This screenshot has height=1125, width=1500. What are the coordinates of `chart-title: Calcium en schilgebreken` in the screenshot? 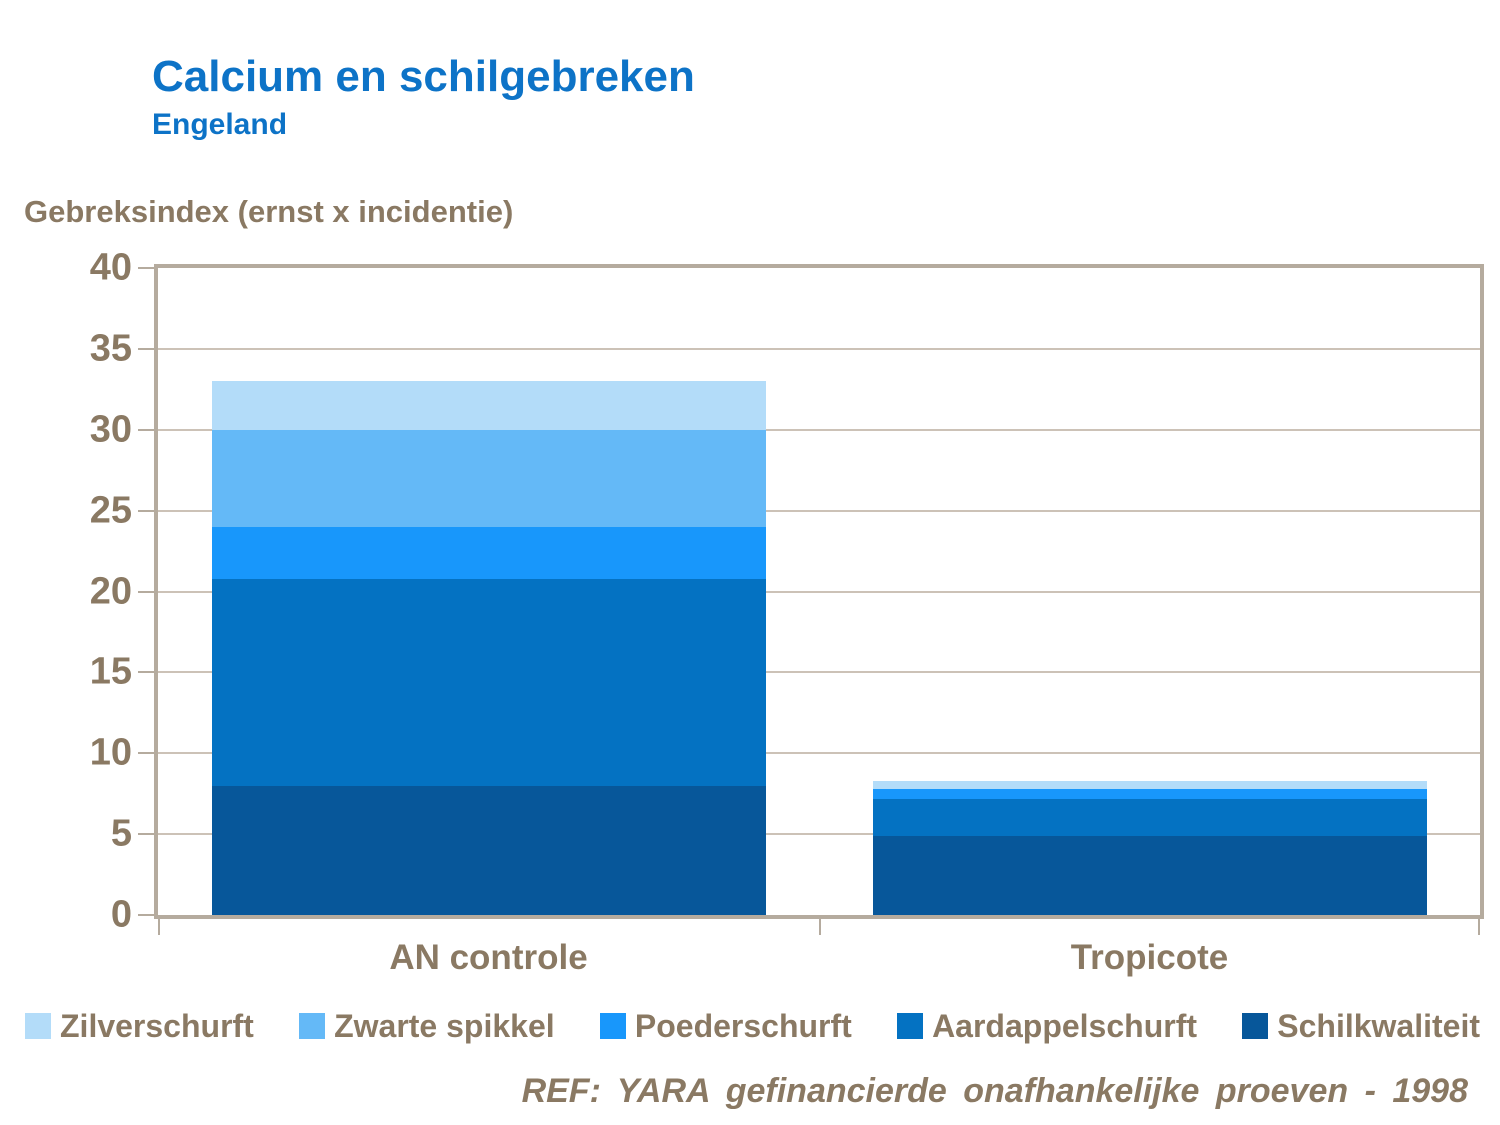 It's located at (423, 76).